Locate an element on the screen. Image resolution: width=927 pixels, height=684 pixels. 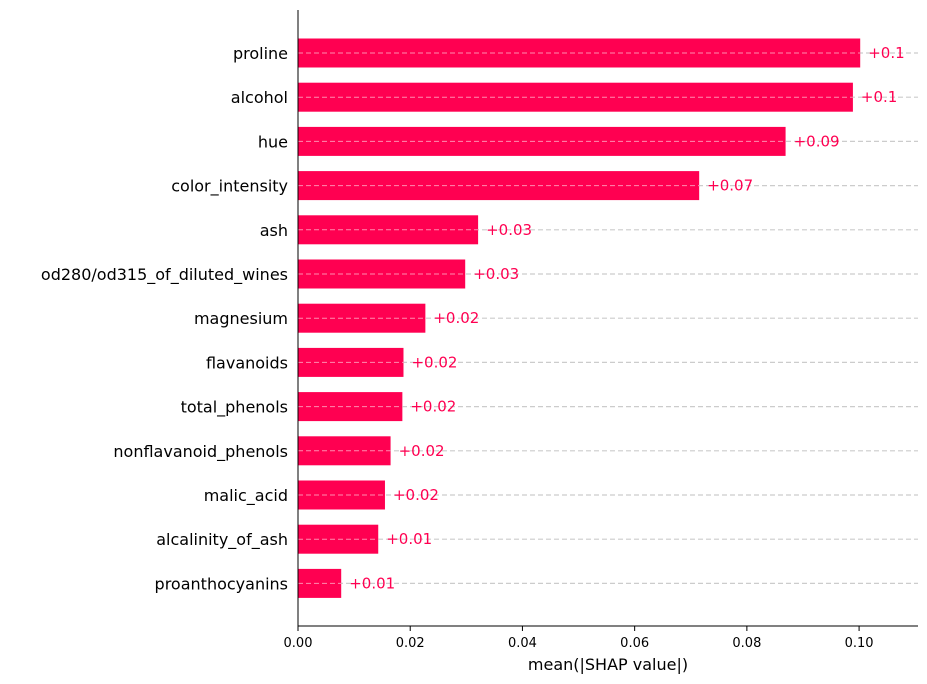
feature-label: ash is located at coordinates (274, 230).